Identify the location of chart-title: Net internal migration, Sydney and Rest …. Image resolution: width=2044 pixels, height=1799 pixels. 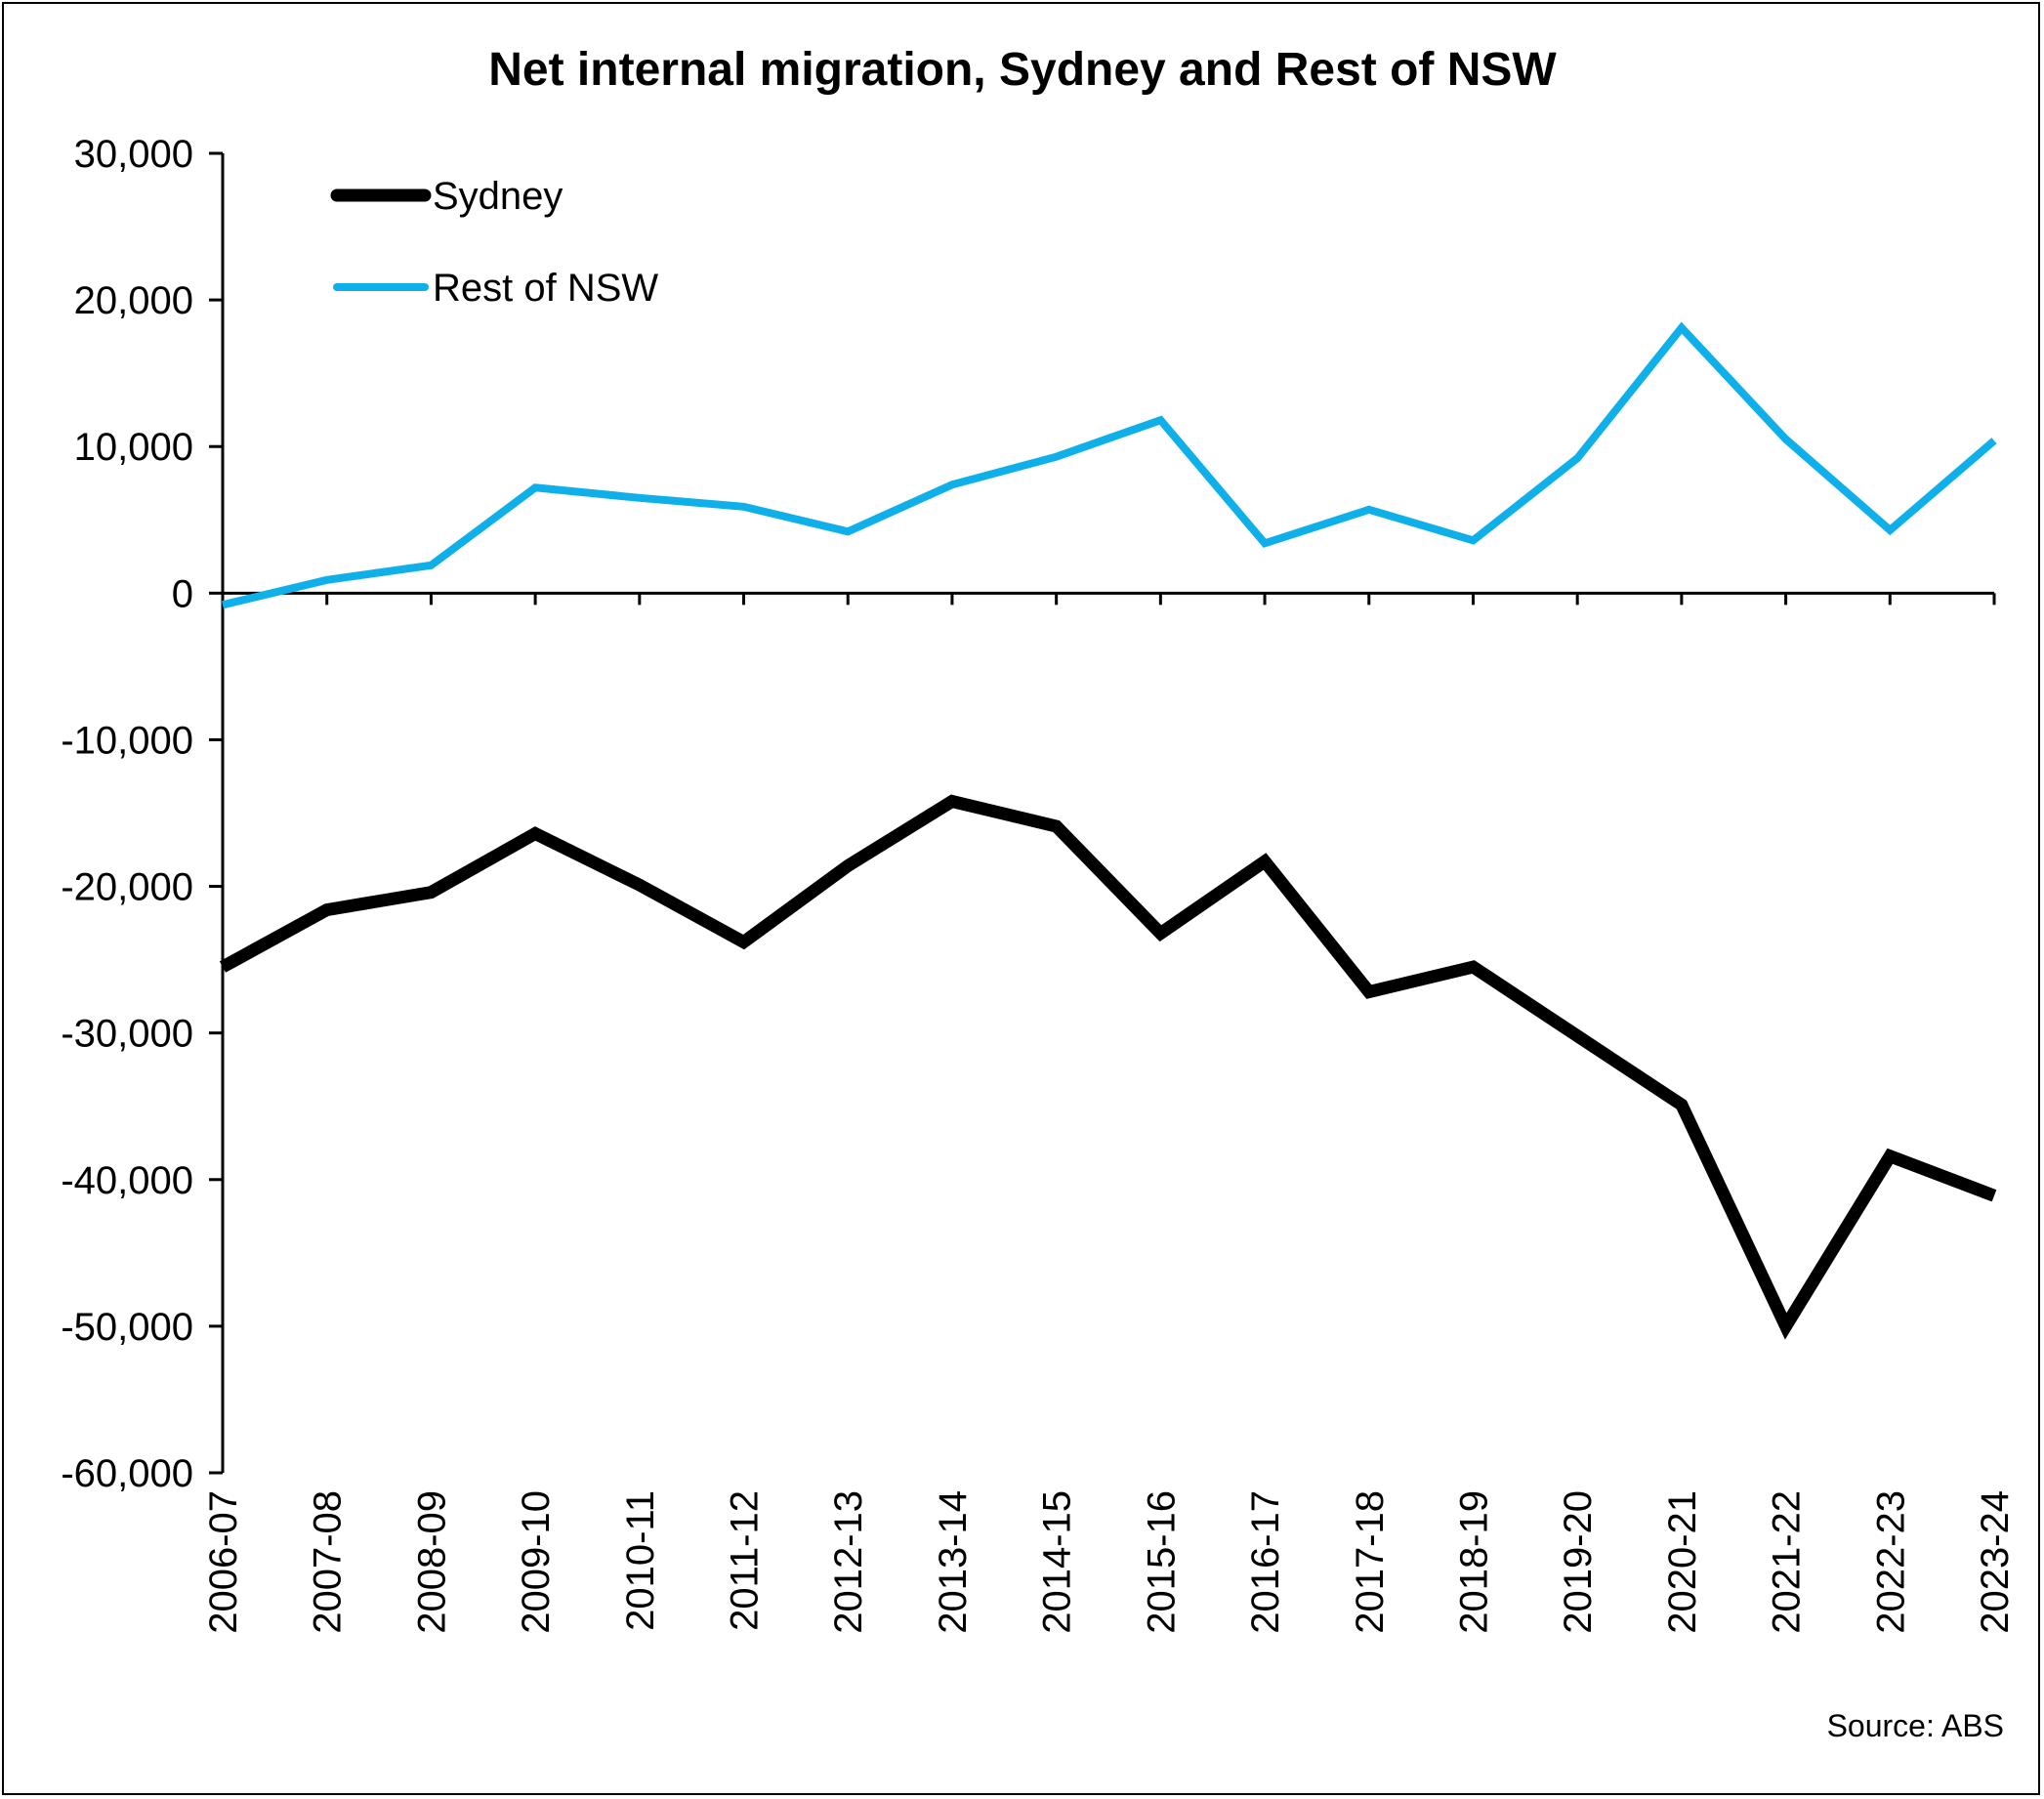
(1023, 70).